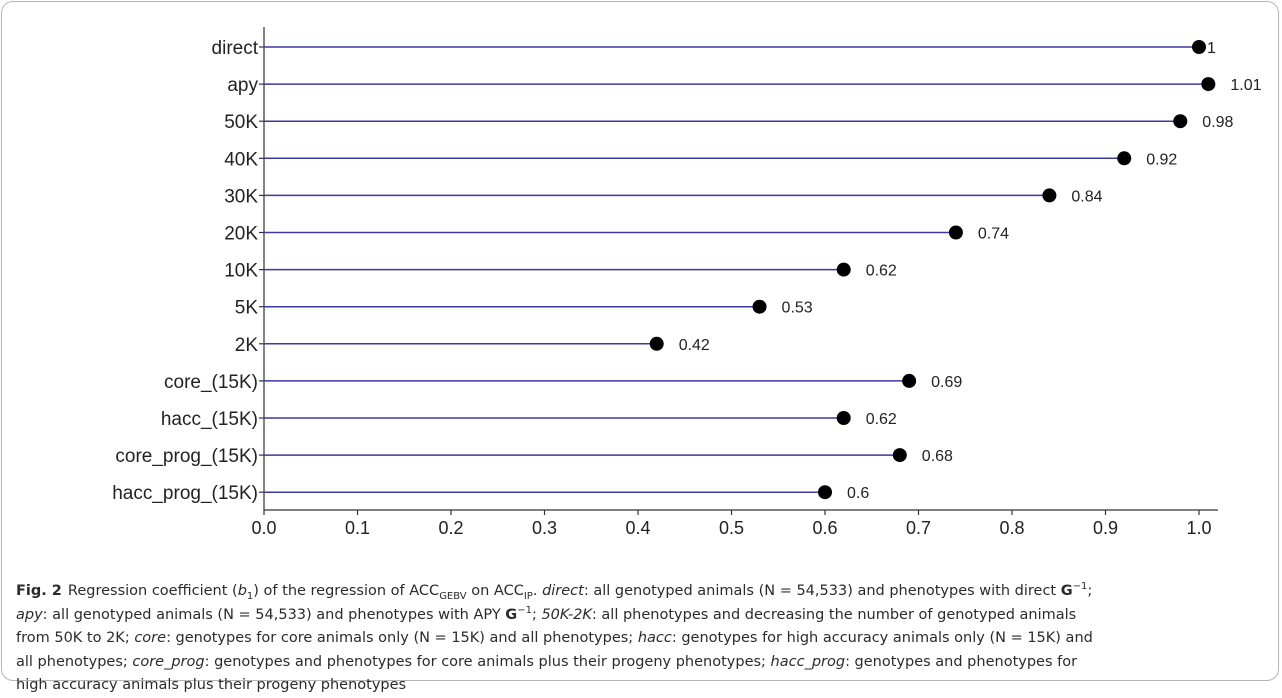  I want to click on x-tick-label: 1.0, so click(1198, 528).